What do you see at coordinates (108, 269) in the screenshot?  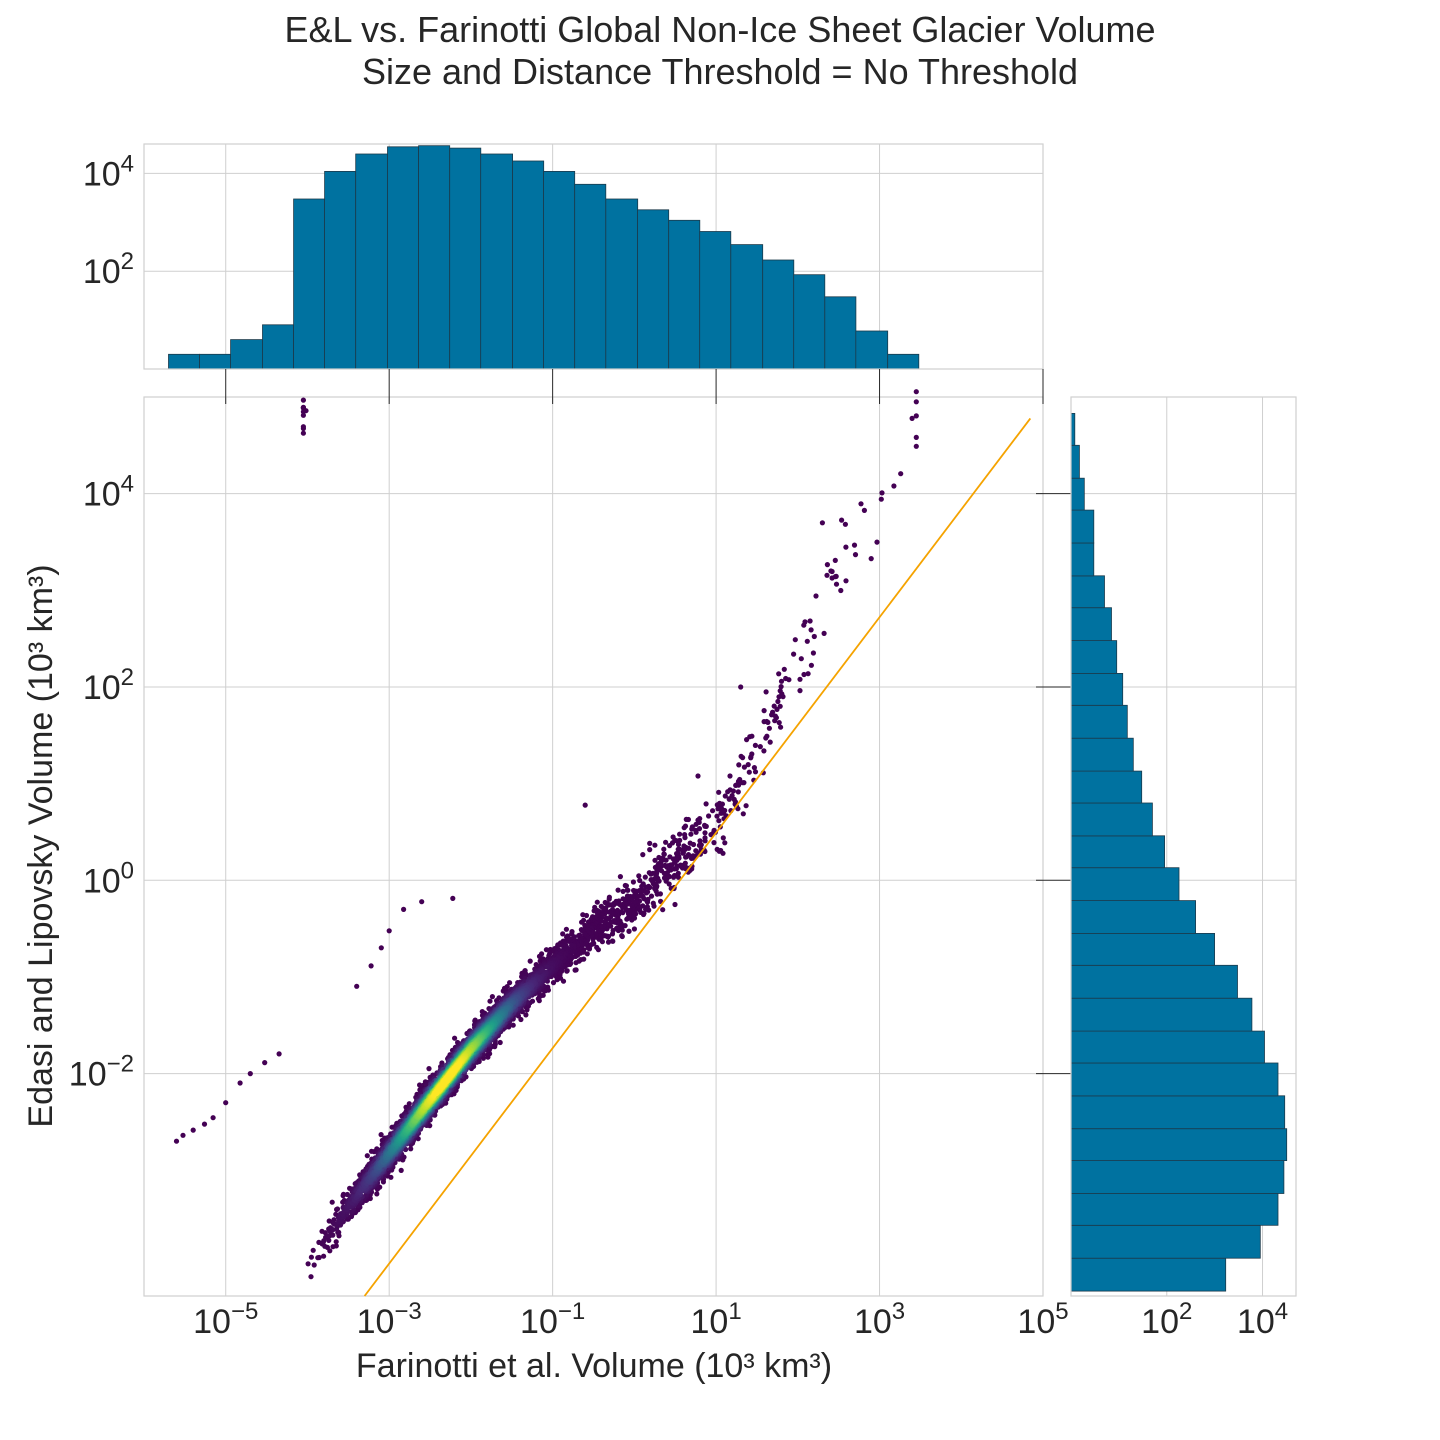 I see `top-y-tick-label: 10²` at bounding box center [108, 269].